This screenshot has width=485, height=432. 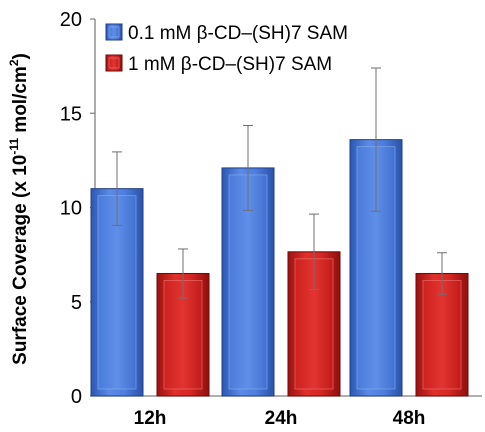 I want to click on x-tick-label: 48h, so click(x=409, y=418).